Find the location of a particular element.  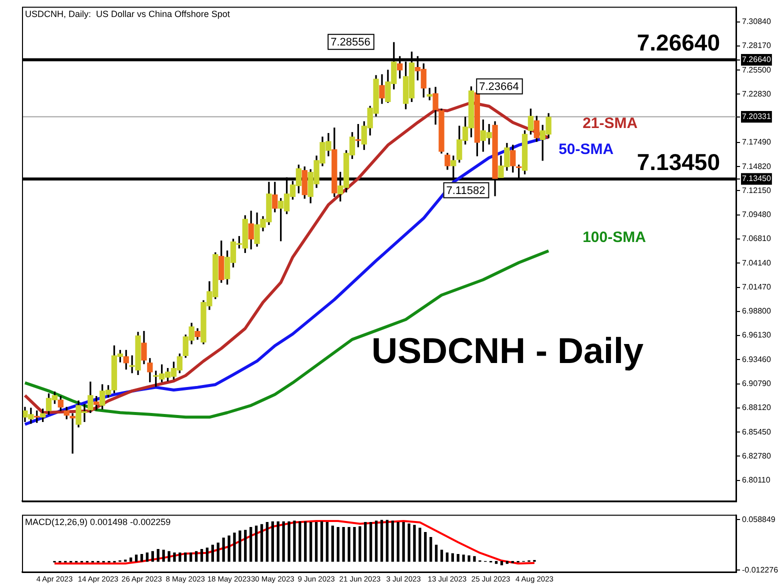

y-tick-label: 7.09480 is located at coordinates (757, 215).